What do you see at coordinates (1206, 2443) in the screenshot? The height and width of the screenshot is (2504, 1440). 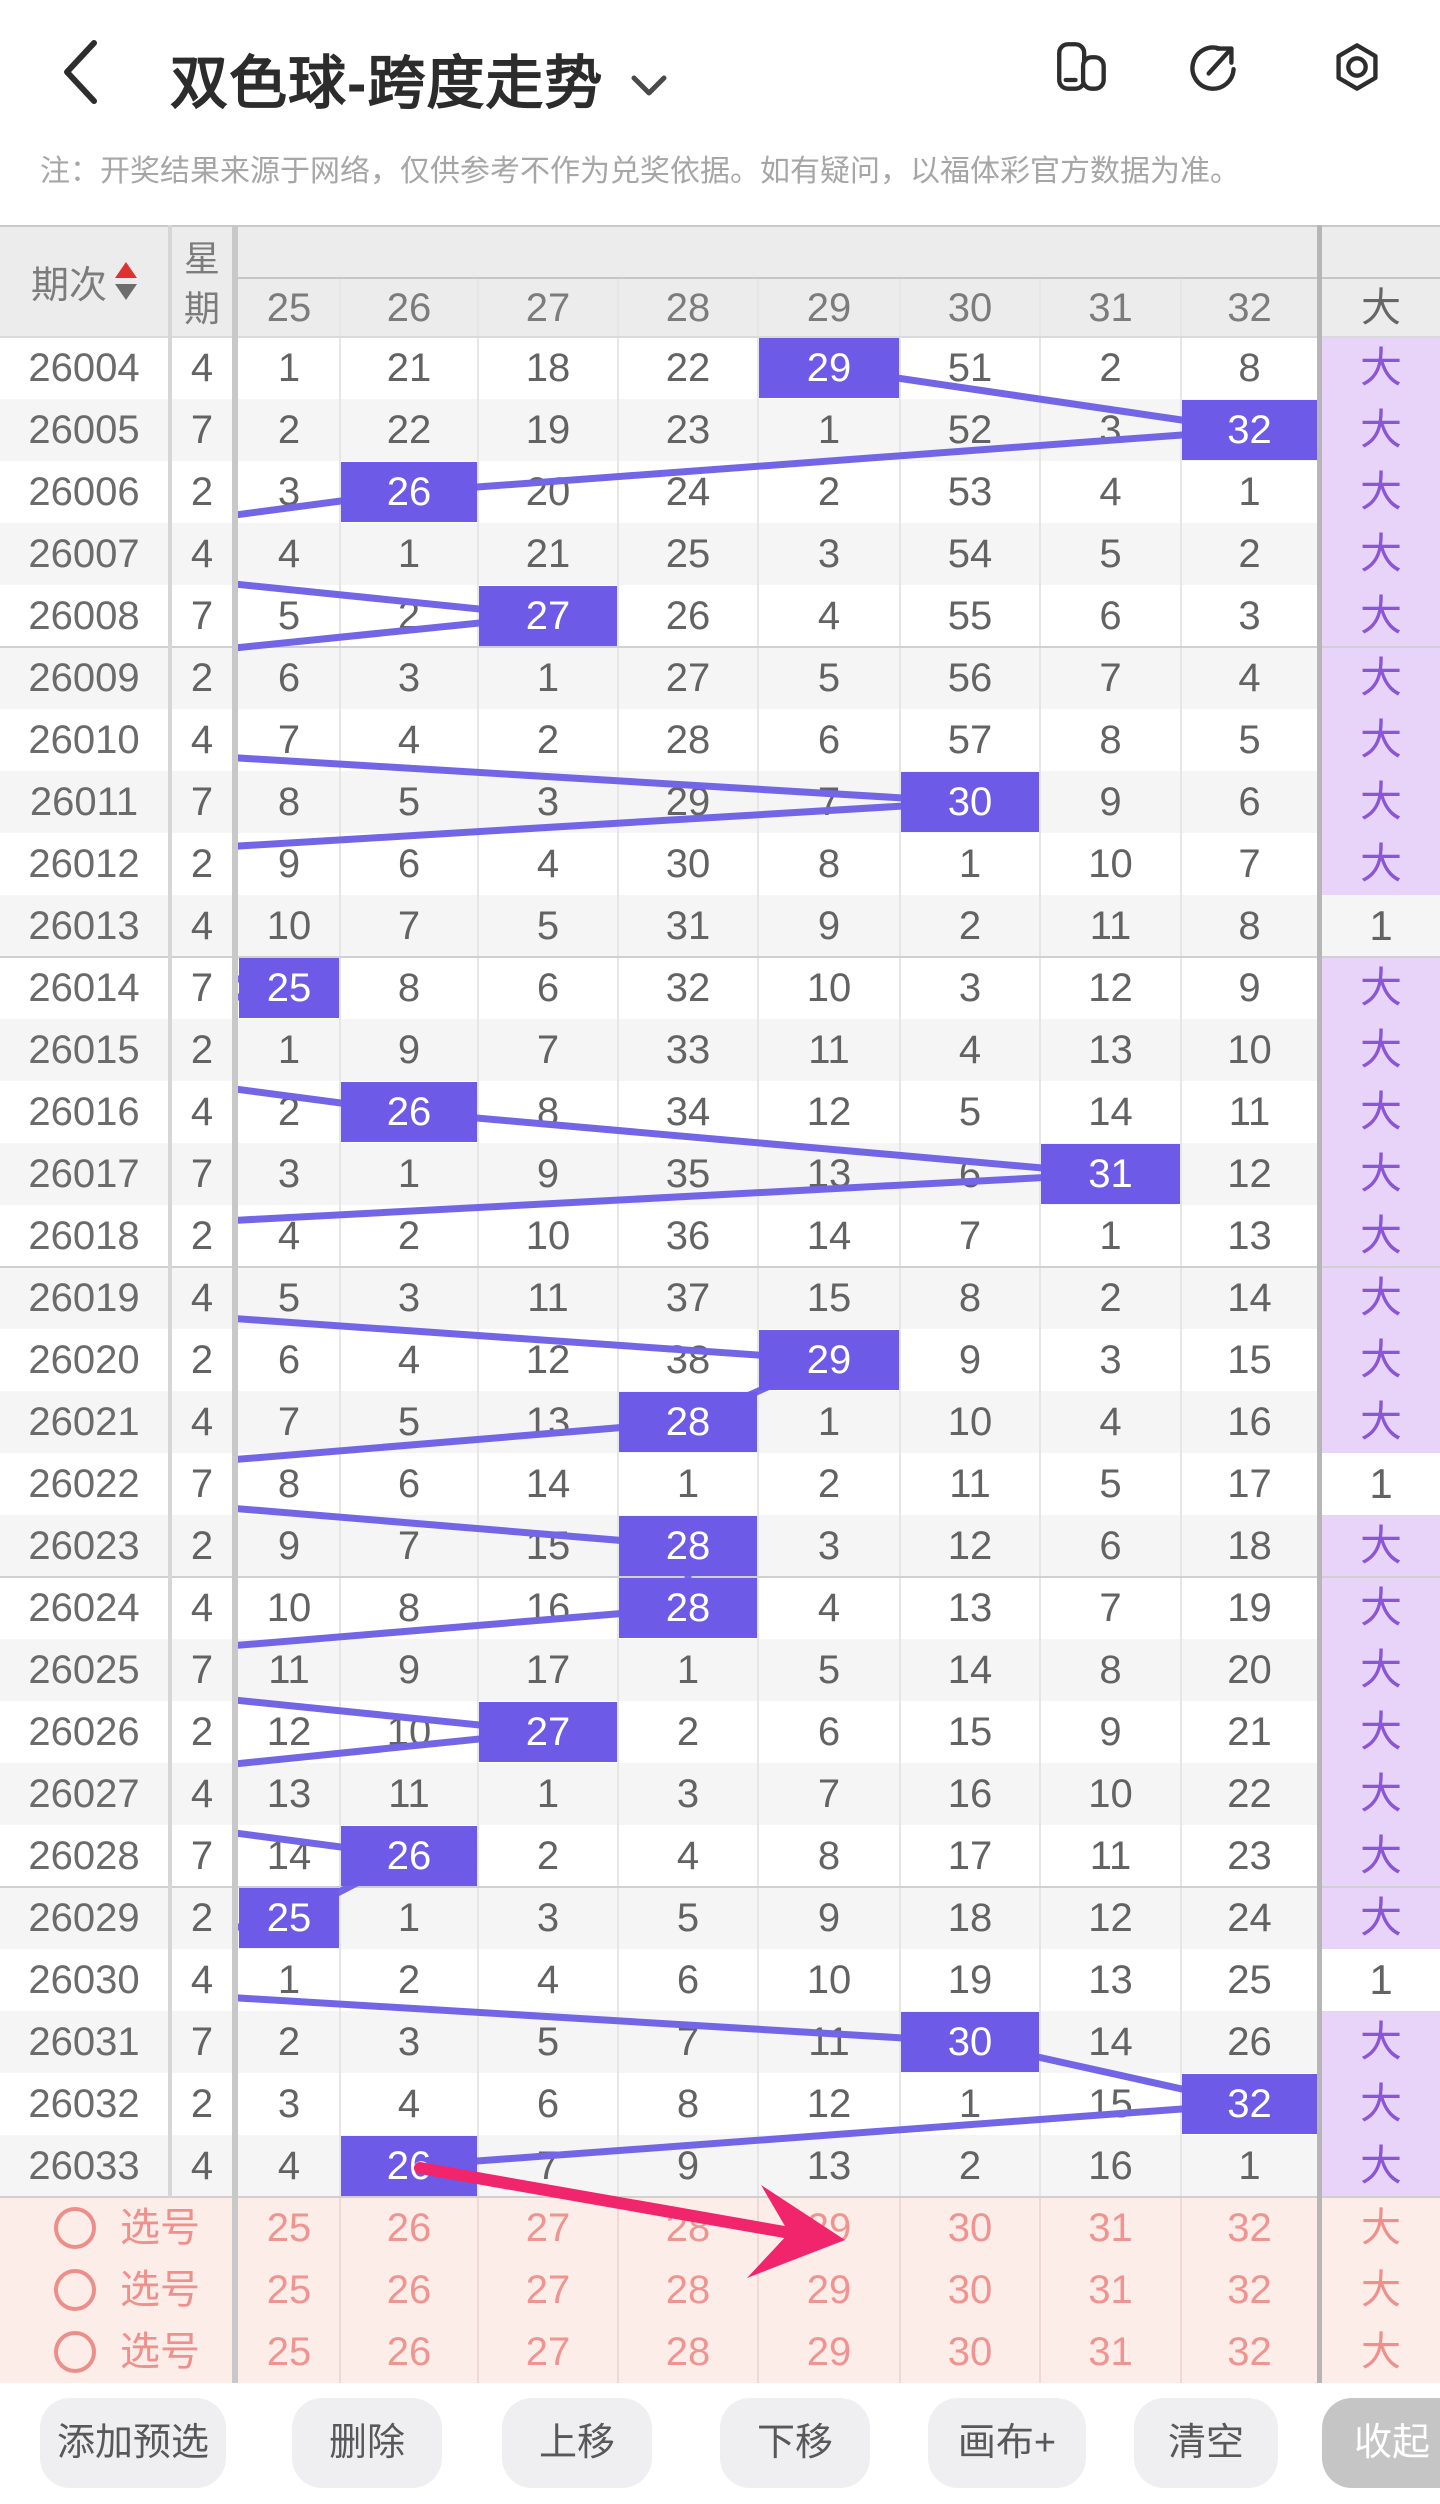 I see `toolbar-button-6: 清空` at bounding box center [1206, 2443].